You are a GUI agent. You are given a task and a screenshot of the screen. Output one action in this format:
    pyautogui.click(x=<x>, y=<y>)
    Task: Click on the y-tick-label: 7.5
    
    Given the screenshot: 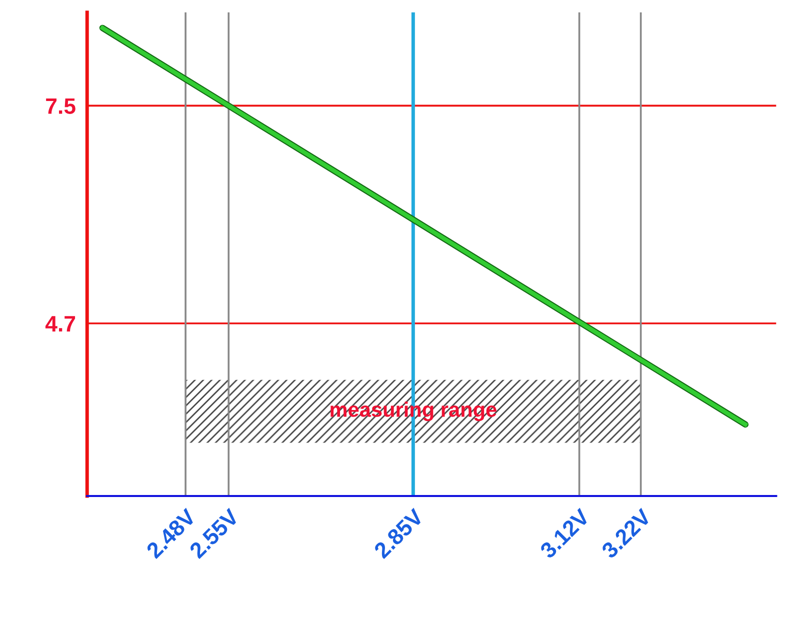 What is the action you would take?
    pyautogui.click(x=61, y=106)
    